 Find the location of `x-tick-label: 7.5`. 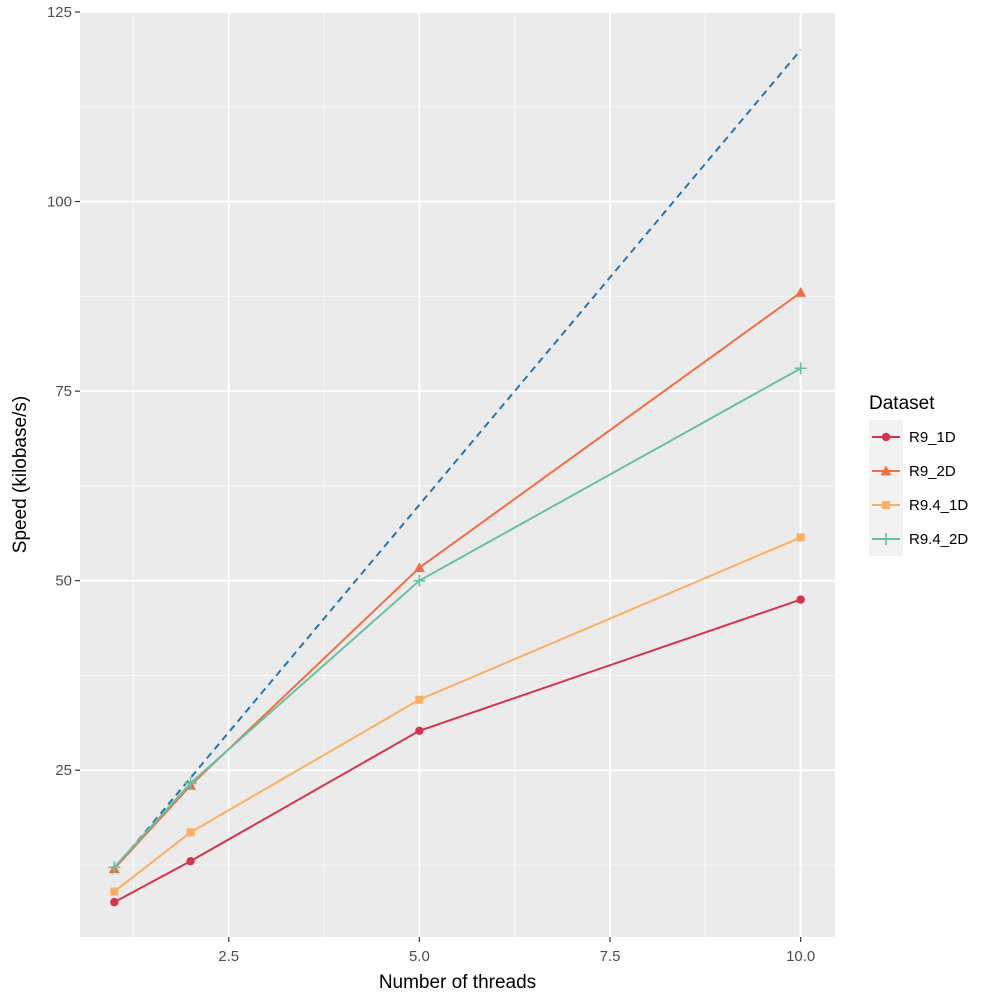

x-tick-label: 7.5 is located at coordinates (610, 956).